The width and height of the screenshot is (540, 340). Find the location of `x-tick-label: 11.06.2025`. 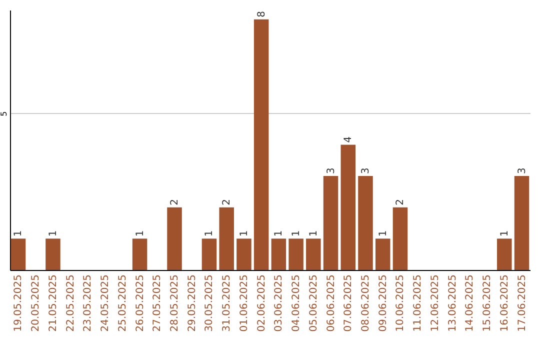

x-tick-label: 11.06.2025 is located at coordinates (418, 303).